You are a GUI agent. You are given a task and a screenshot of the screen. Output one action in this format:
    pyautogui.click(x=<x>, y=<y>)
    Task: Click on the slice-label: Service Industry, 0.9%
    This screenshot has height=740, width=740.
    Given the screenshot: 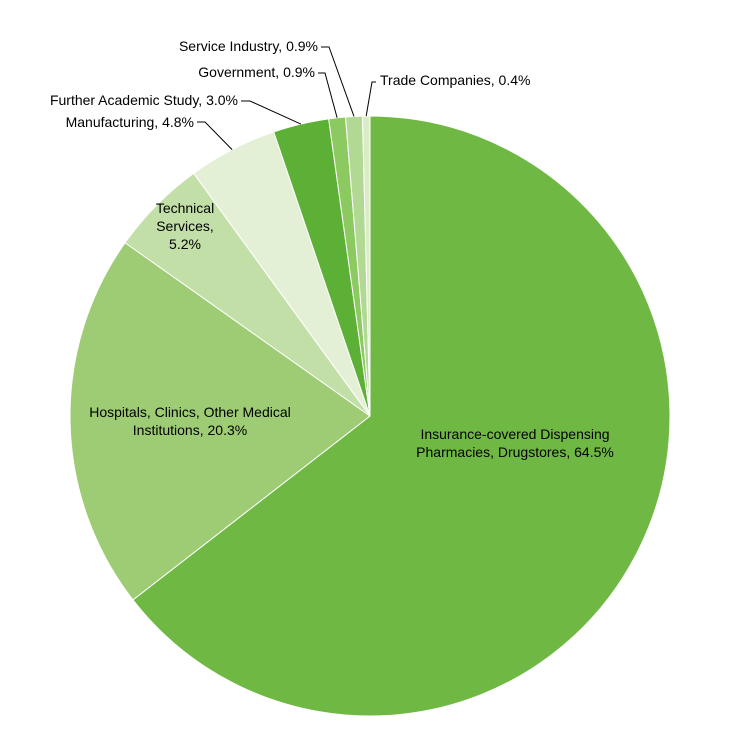 What is the action you would take?
    pyautogui.click(x=248, y=46)
    